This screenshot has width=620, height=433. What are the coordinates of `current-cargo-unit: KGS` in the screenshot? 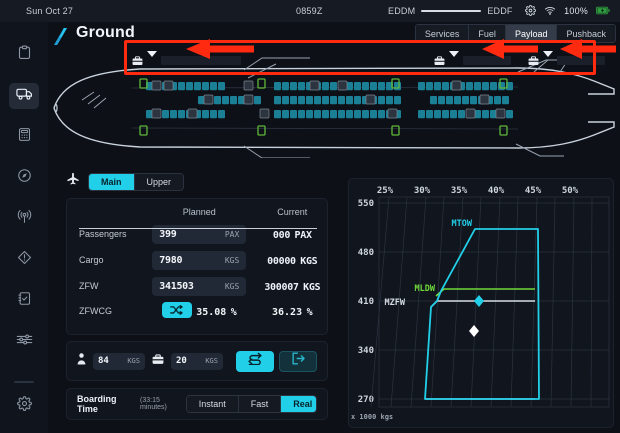 It's located at (309, 261).